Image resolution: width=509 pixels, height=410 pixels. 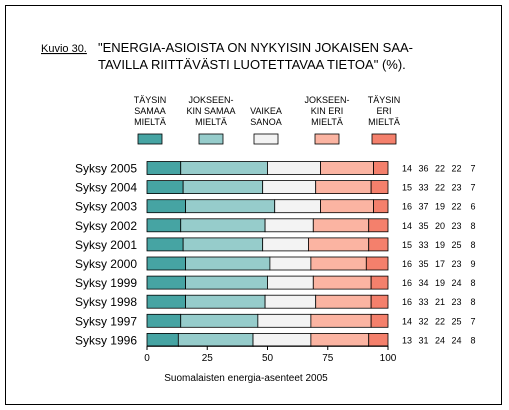 I want to click on value-label: 14, so click(x=407, y=169).